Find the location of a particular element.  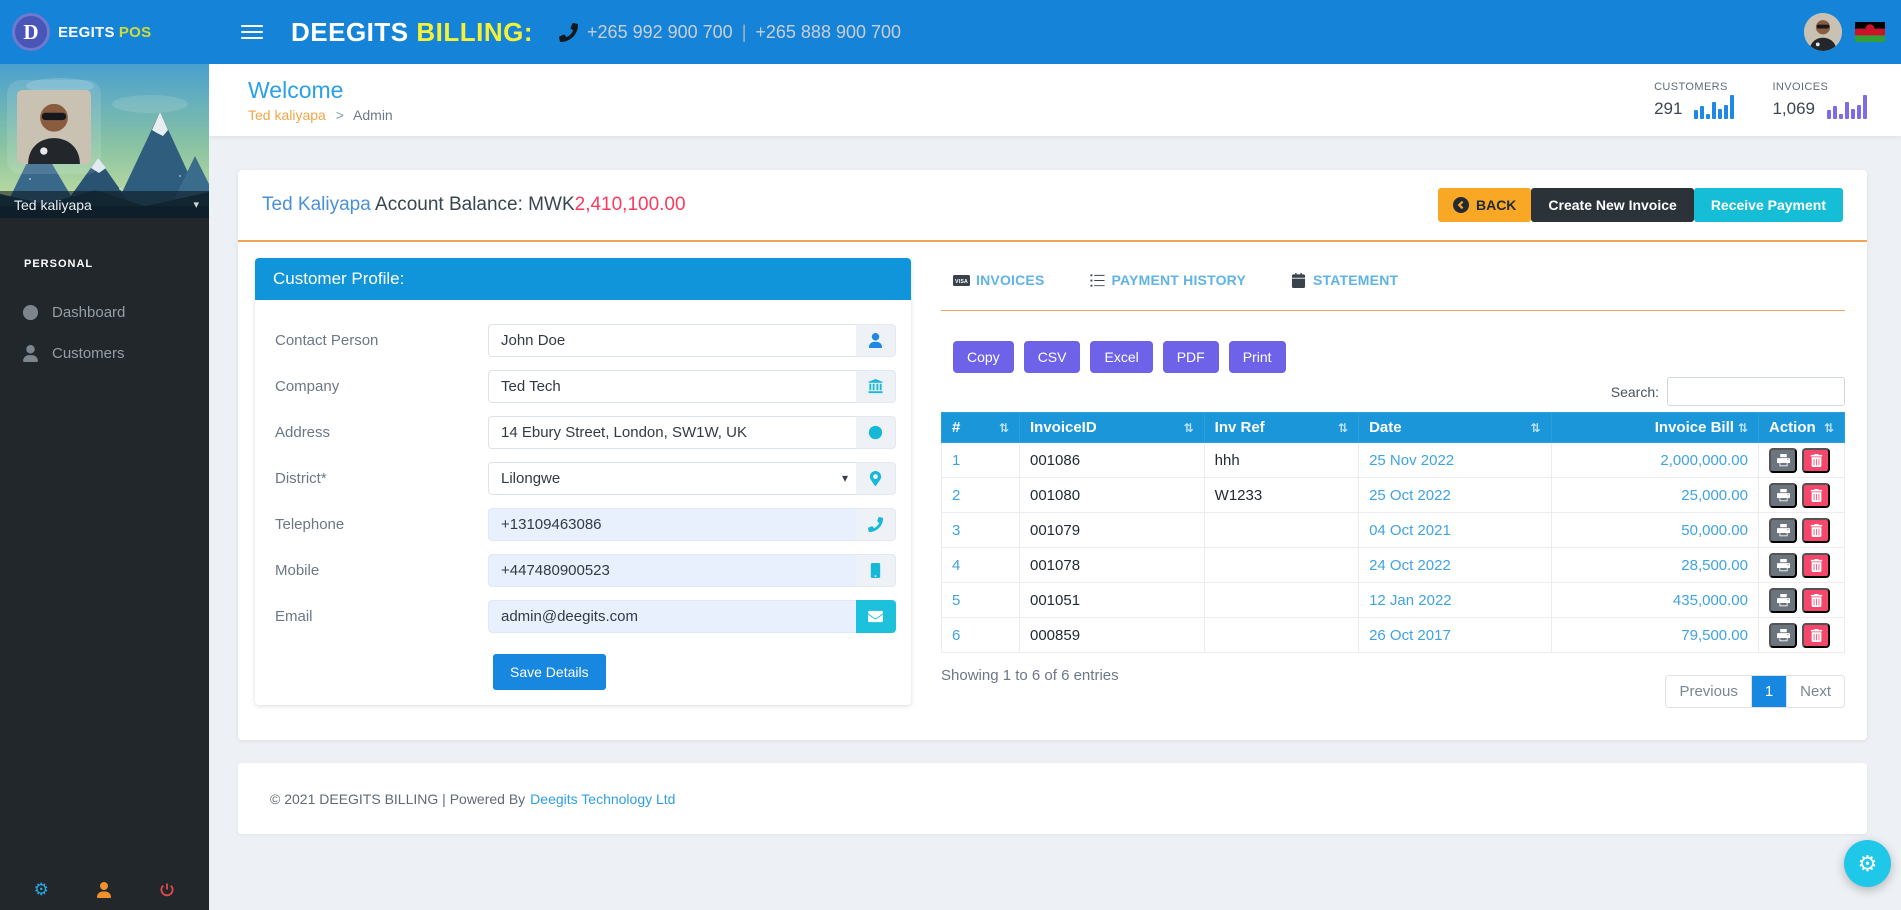

page-1-button: 1 is located at coordinates (1768, 691).